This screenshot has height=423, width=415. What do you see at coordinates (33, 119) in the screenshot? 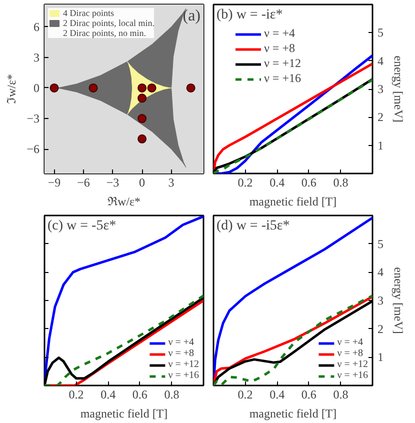
I see `y-tick-label: −3` at bounding box center [33, 119].